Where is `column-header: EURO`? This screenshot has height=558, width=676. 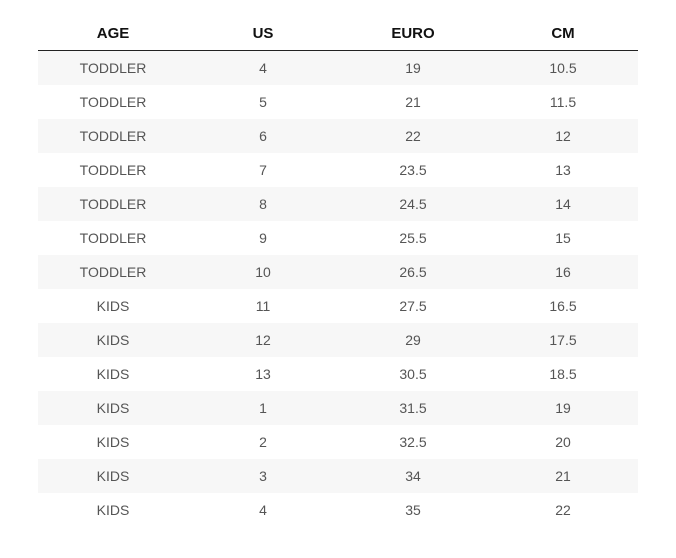 column-header: EURO is located at coordinates (413, 33).